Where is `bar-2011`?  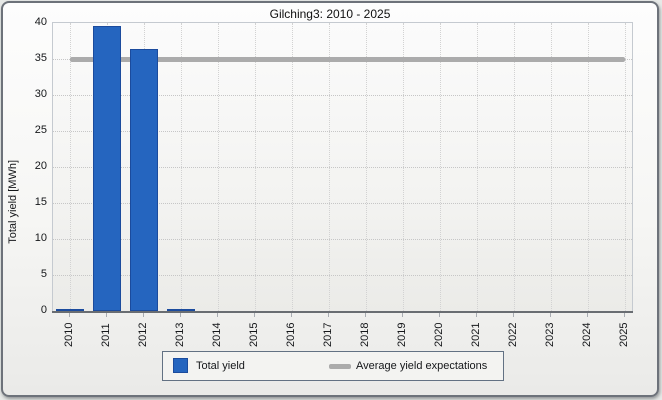
bar-2011 is located at coordinates (107, 168).